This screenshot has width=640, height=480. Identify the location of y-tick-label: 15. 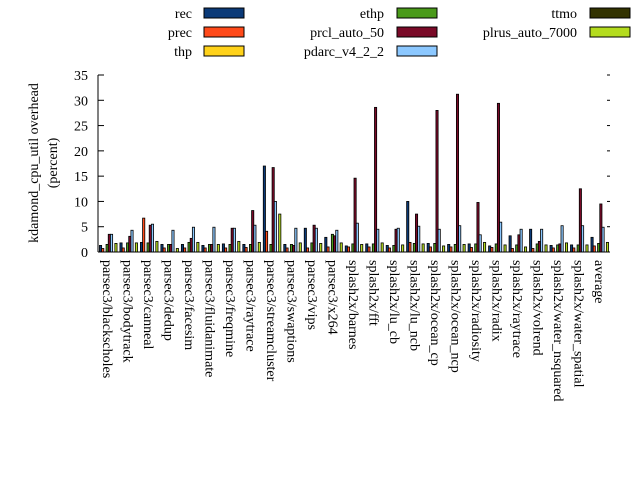
(81, 177).